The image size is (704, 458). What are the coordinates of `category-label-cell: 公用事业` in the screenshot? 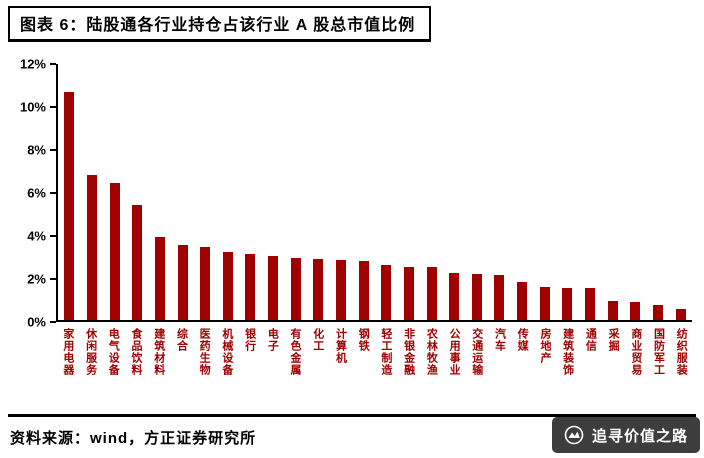 It's located at (453, 350).